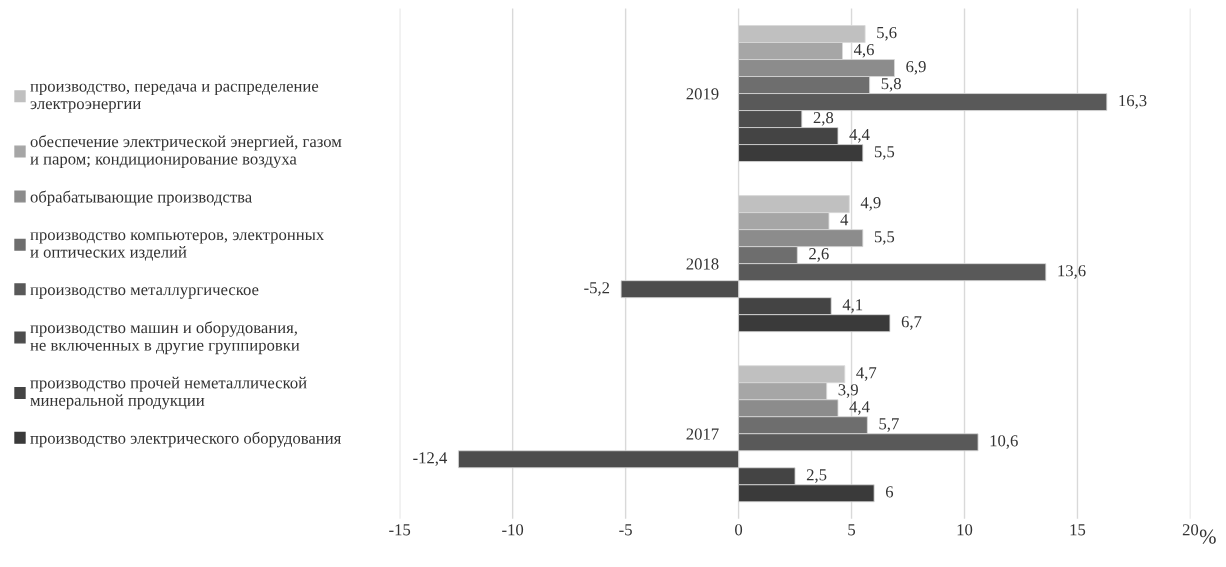  What do you see at coordinates (852, 530) in the screenshot?
I see `x-tick-label: 5` at bounding box center [852, 530].